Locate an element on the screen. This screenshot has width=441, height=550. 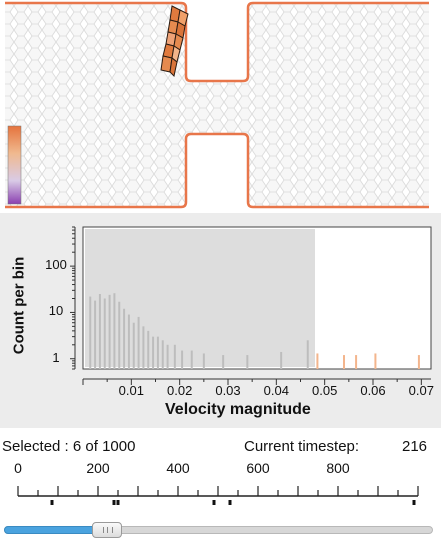
histogram-bars is located at coordinates (254, 331).